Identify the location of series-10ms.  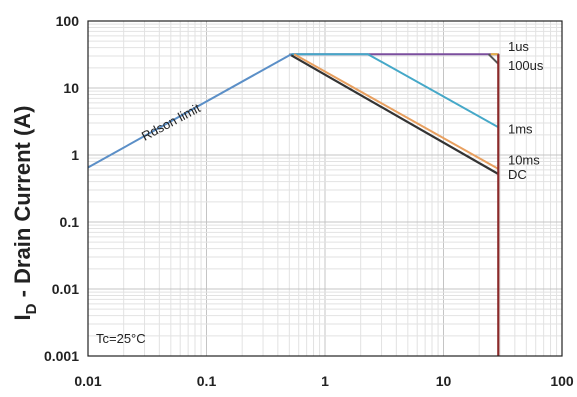
(396, 111).